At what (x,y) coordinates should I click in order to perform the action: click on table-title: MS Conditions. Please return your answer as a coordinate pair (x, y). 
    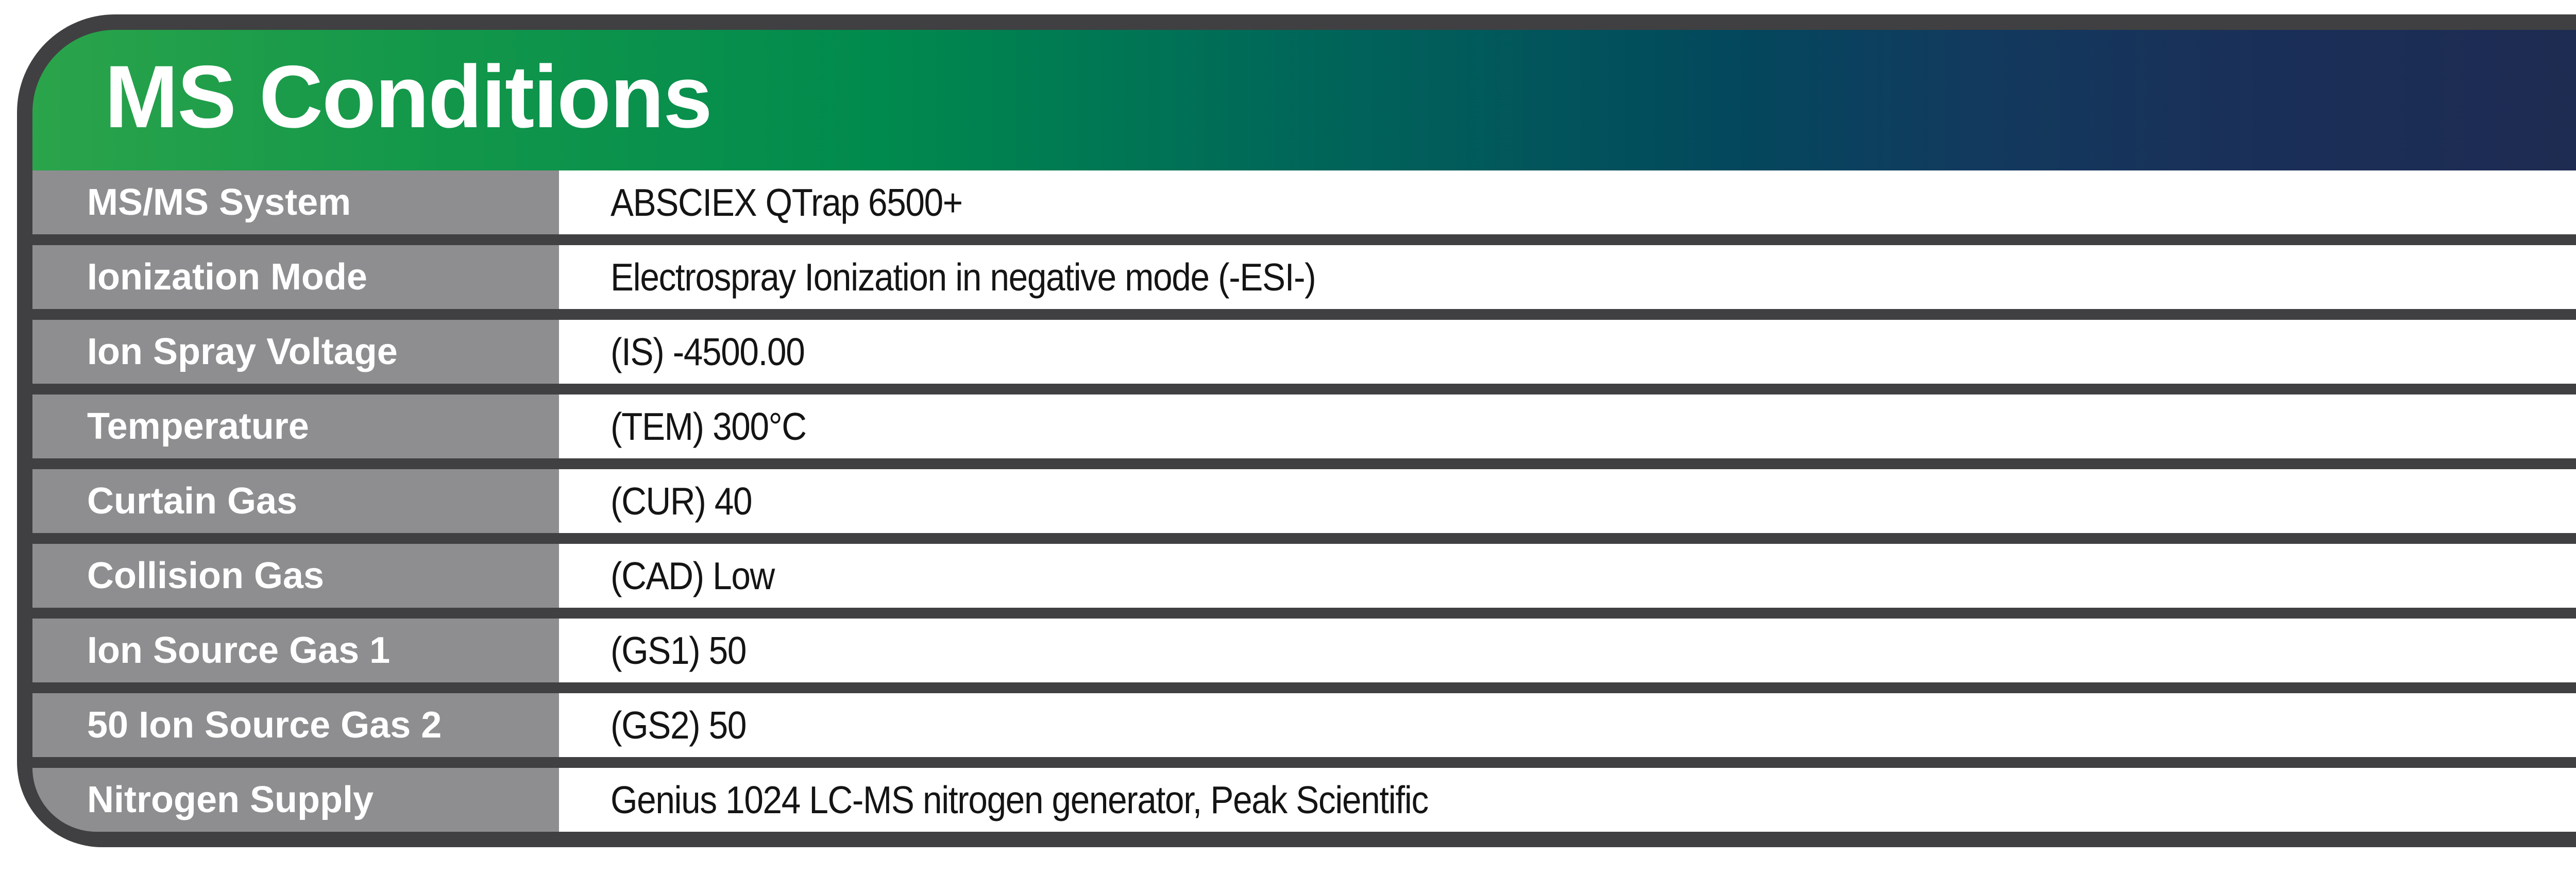
    Looking at the image, I should click on (409, 96).